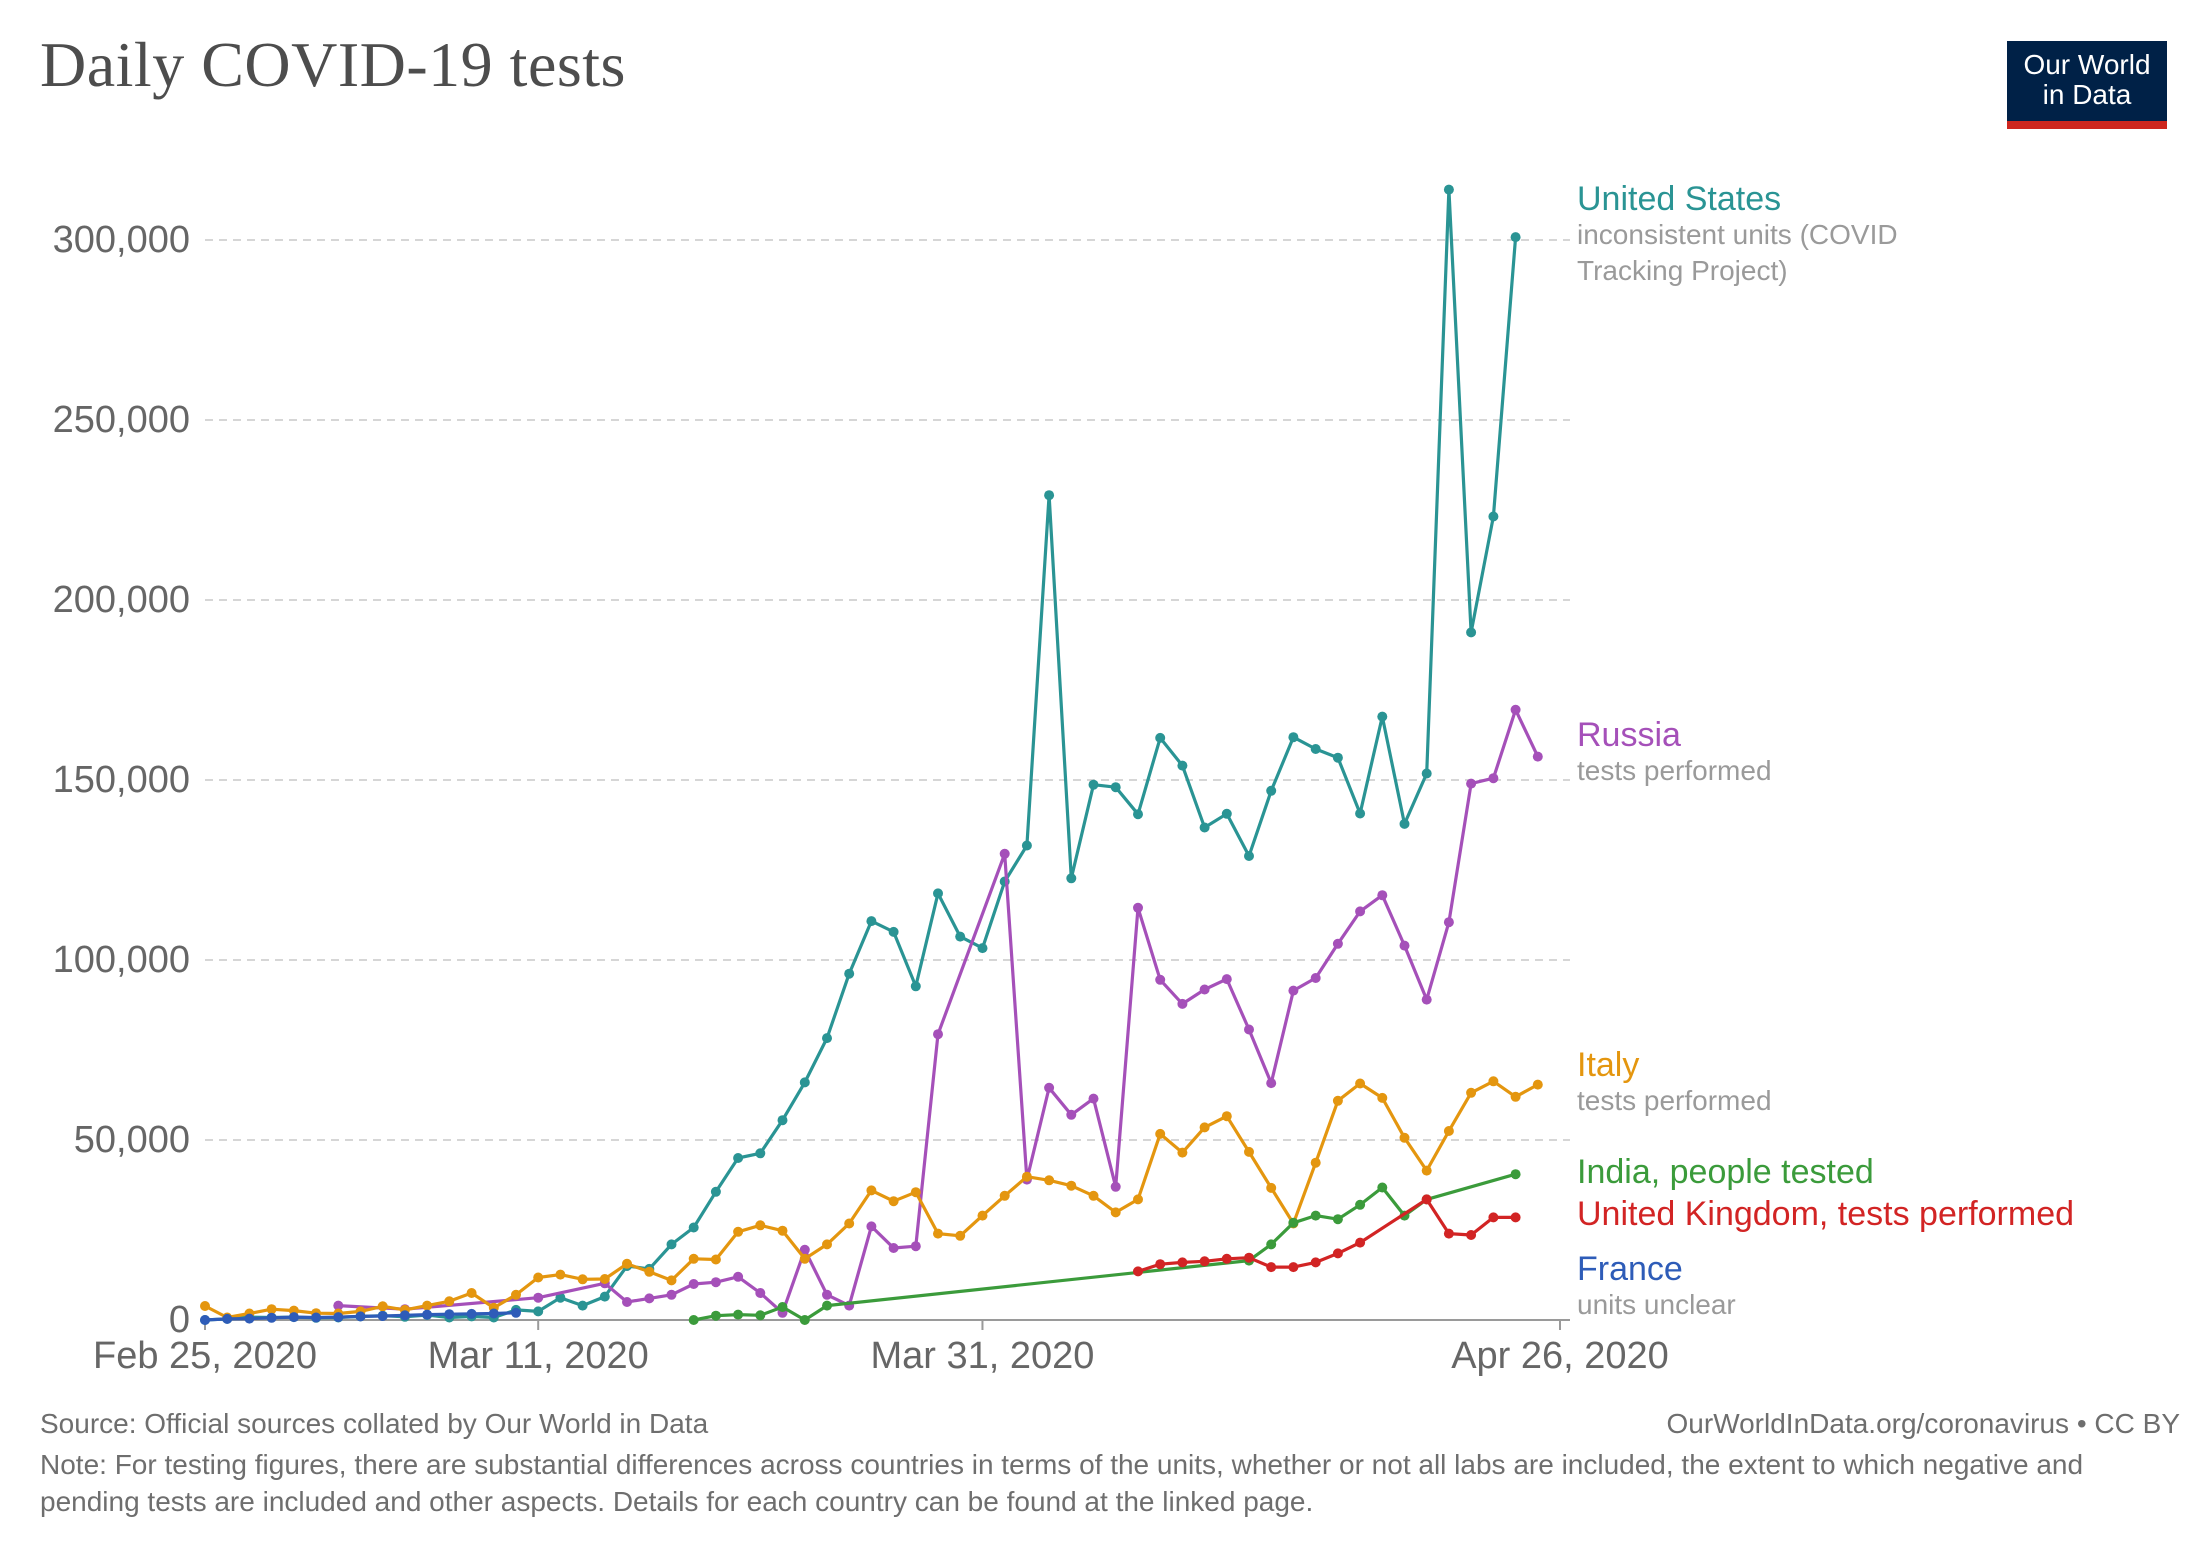  What do you see at coordinates (205, 1356) in the screenshot?
I see `x-tick-label: Feb 25, 2020` at bounding box center [205, 1356].